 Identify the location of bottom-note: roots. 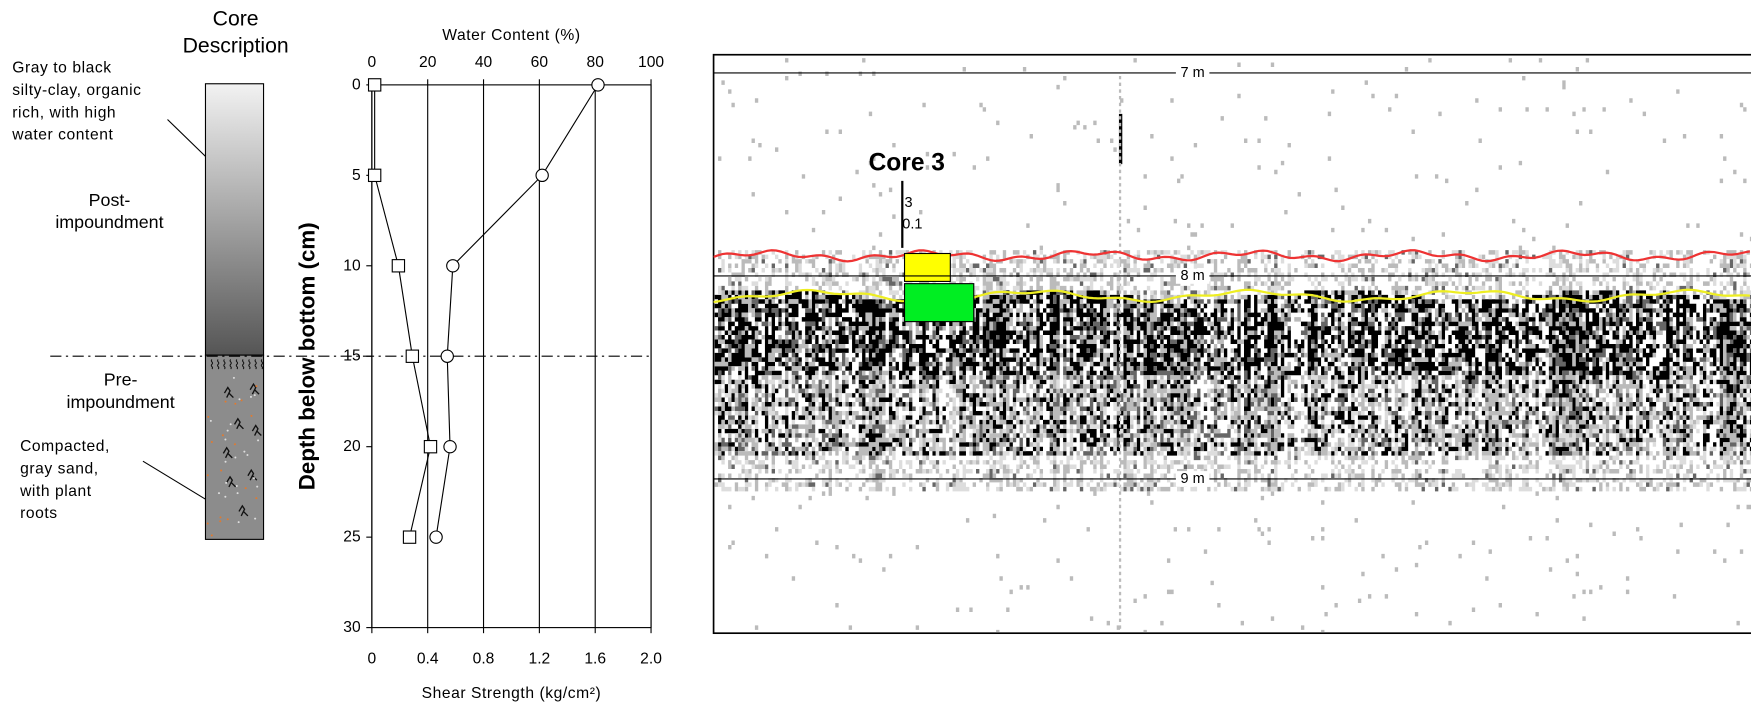
(39, 513).